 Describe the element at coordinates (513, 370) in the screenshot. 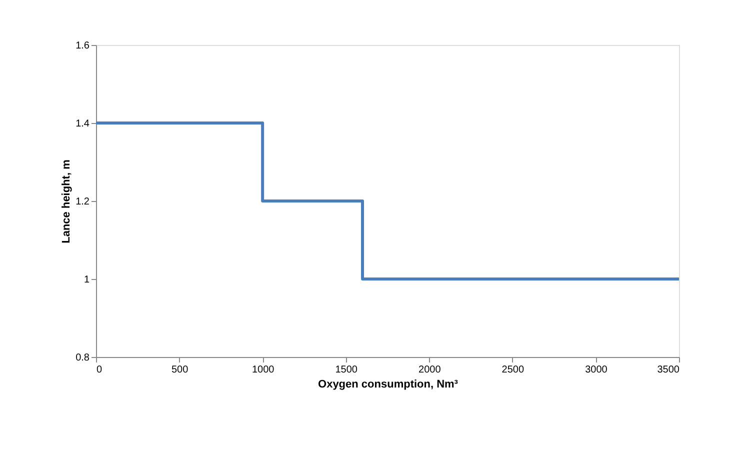

I see `x-tick-label: 2500` at that location.